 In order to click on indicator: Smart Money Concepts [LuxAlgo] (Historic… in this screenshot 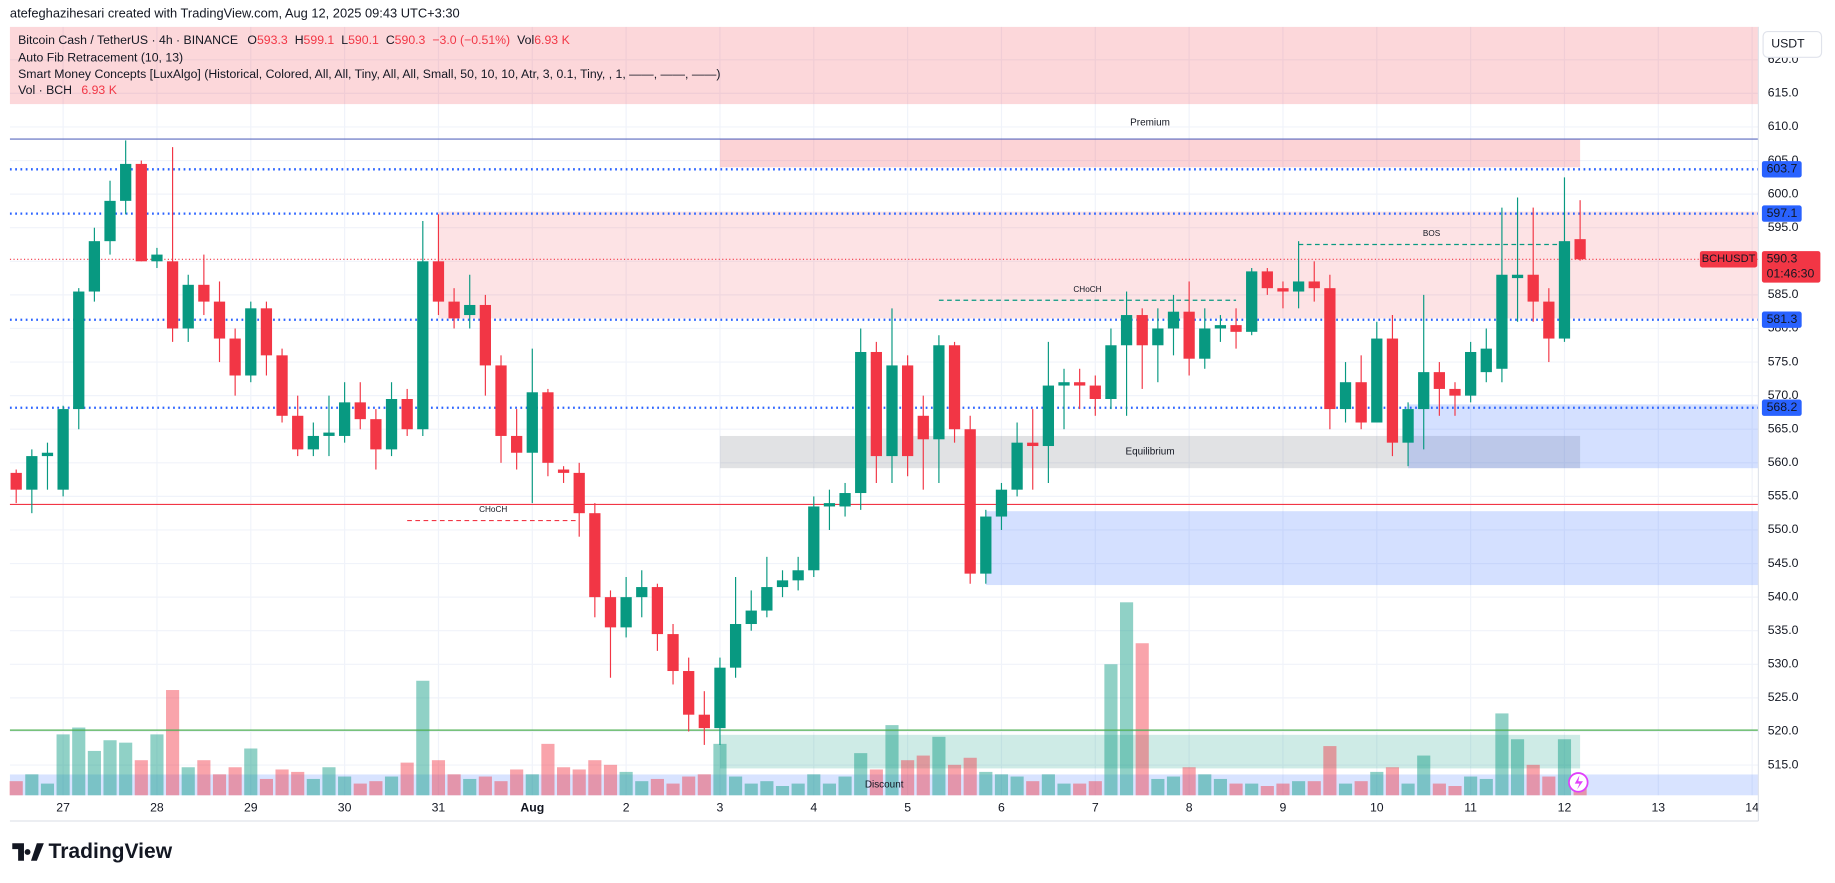, I will do `click(369, 74)`.